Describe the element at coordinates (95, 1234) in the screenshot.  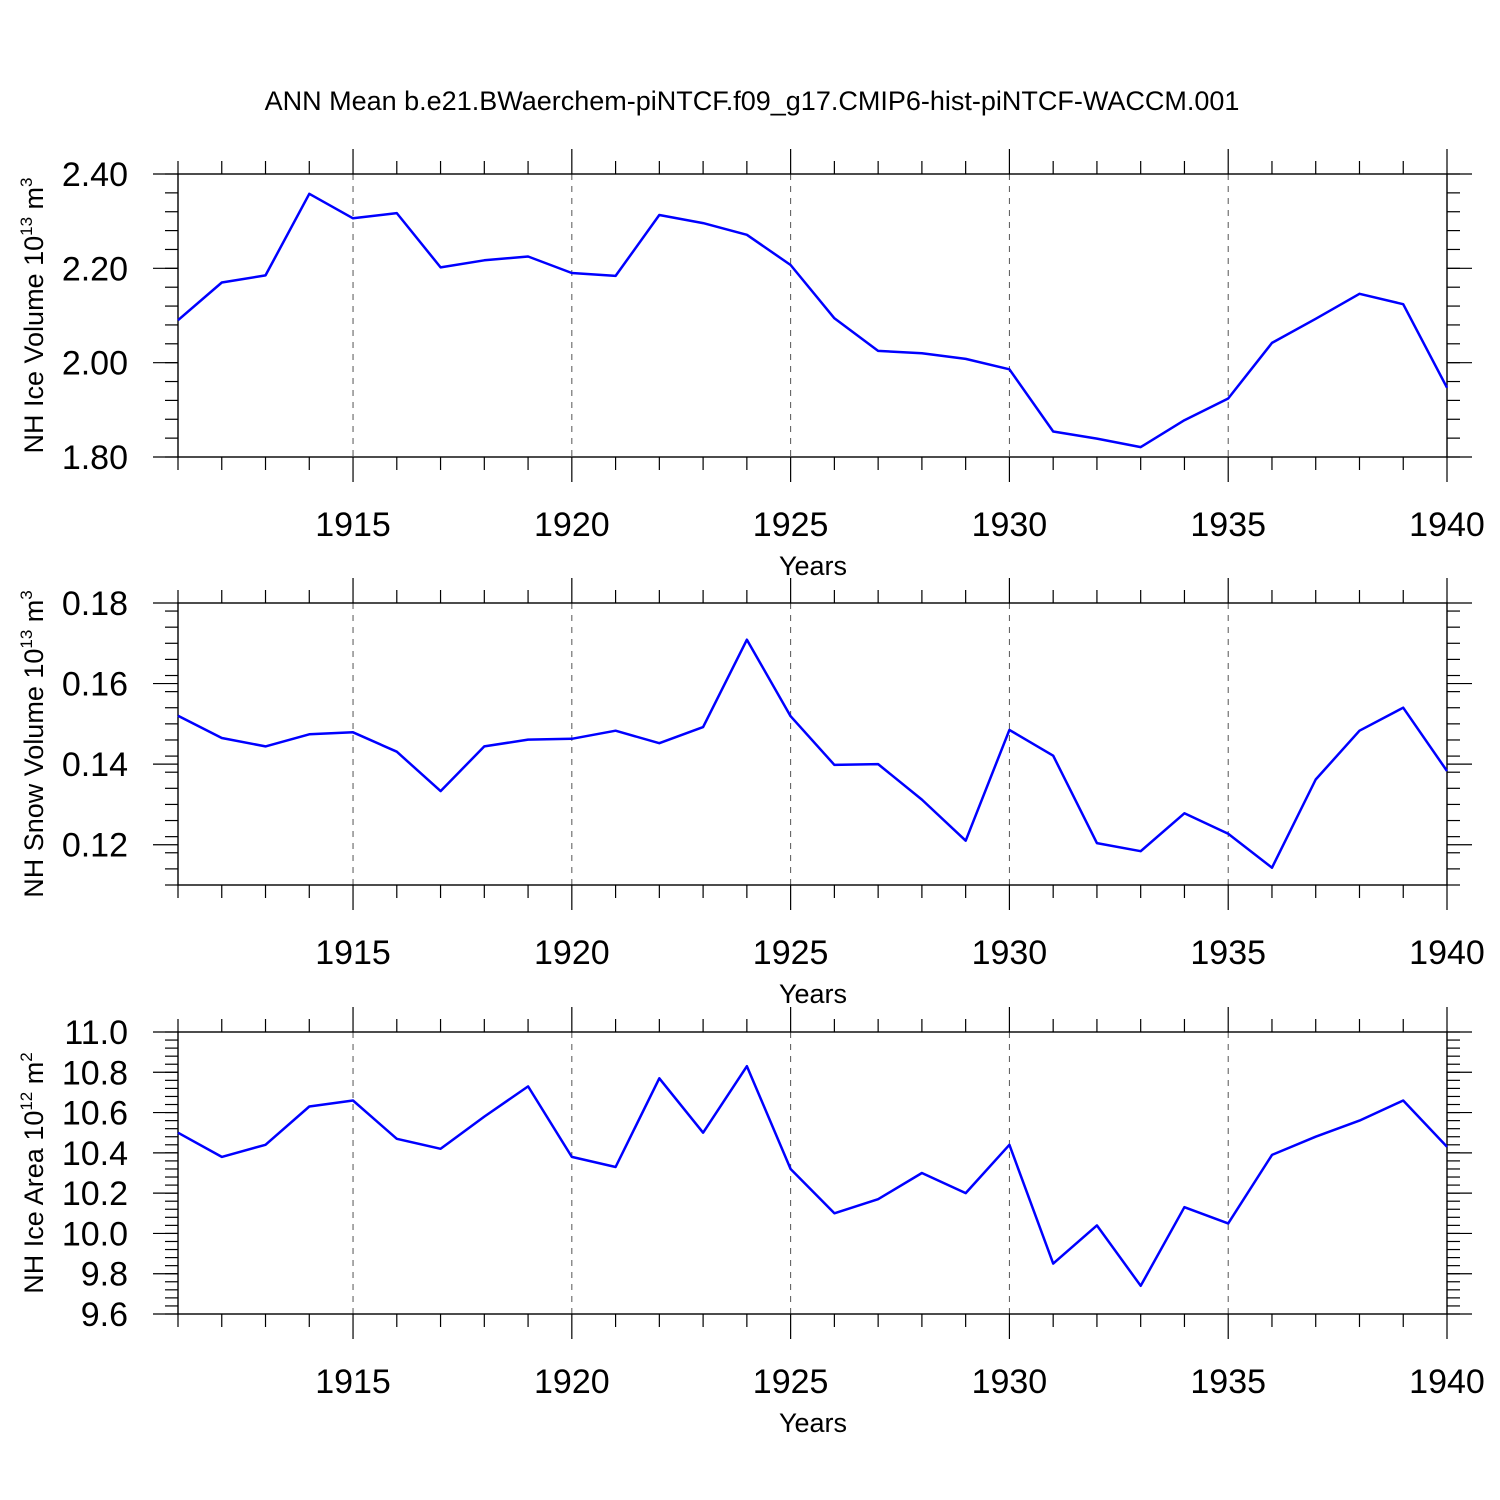
I see `y-tick-label: 10.0` at that location.